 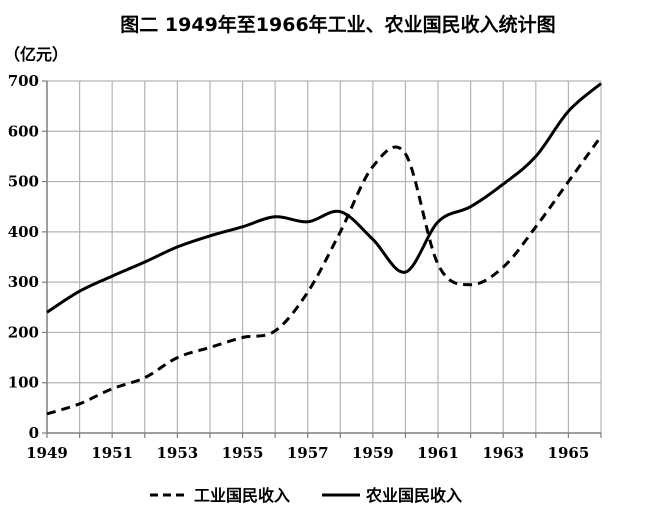 I want to click on x-tick-label: 1957, so click(x=308, y=453).